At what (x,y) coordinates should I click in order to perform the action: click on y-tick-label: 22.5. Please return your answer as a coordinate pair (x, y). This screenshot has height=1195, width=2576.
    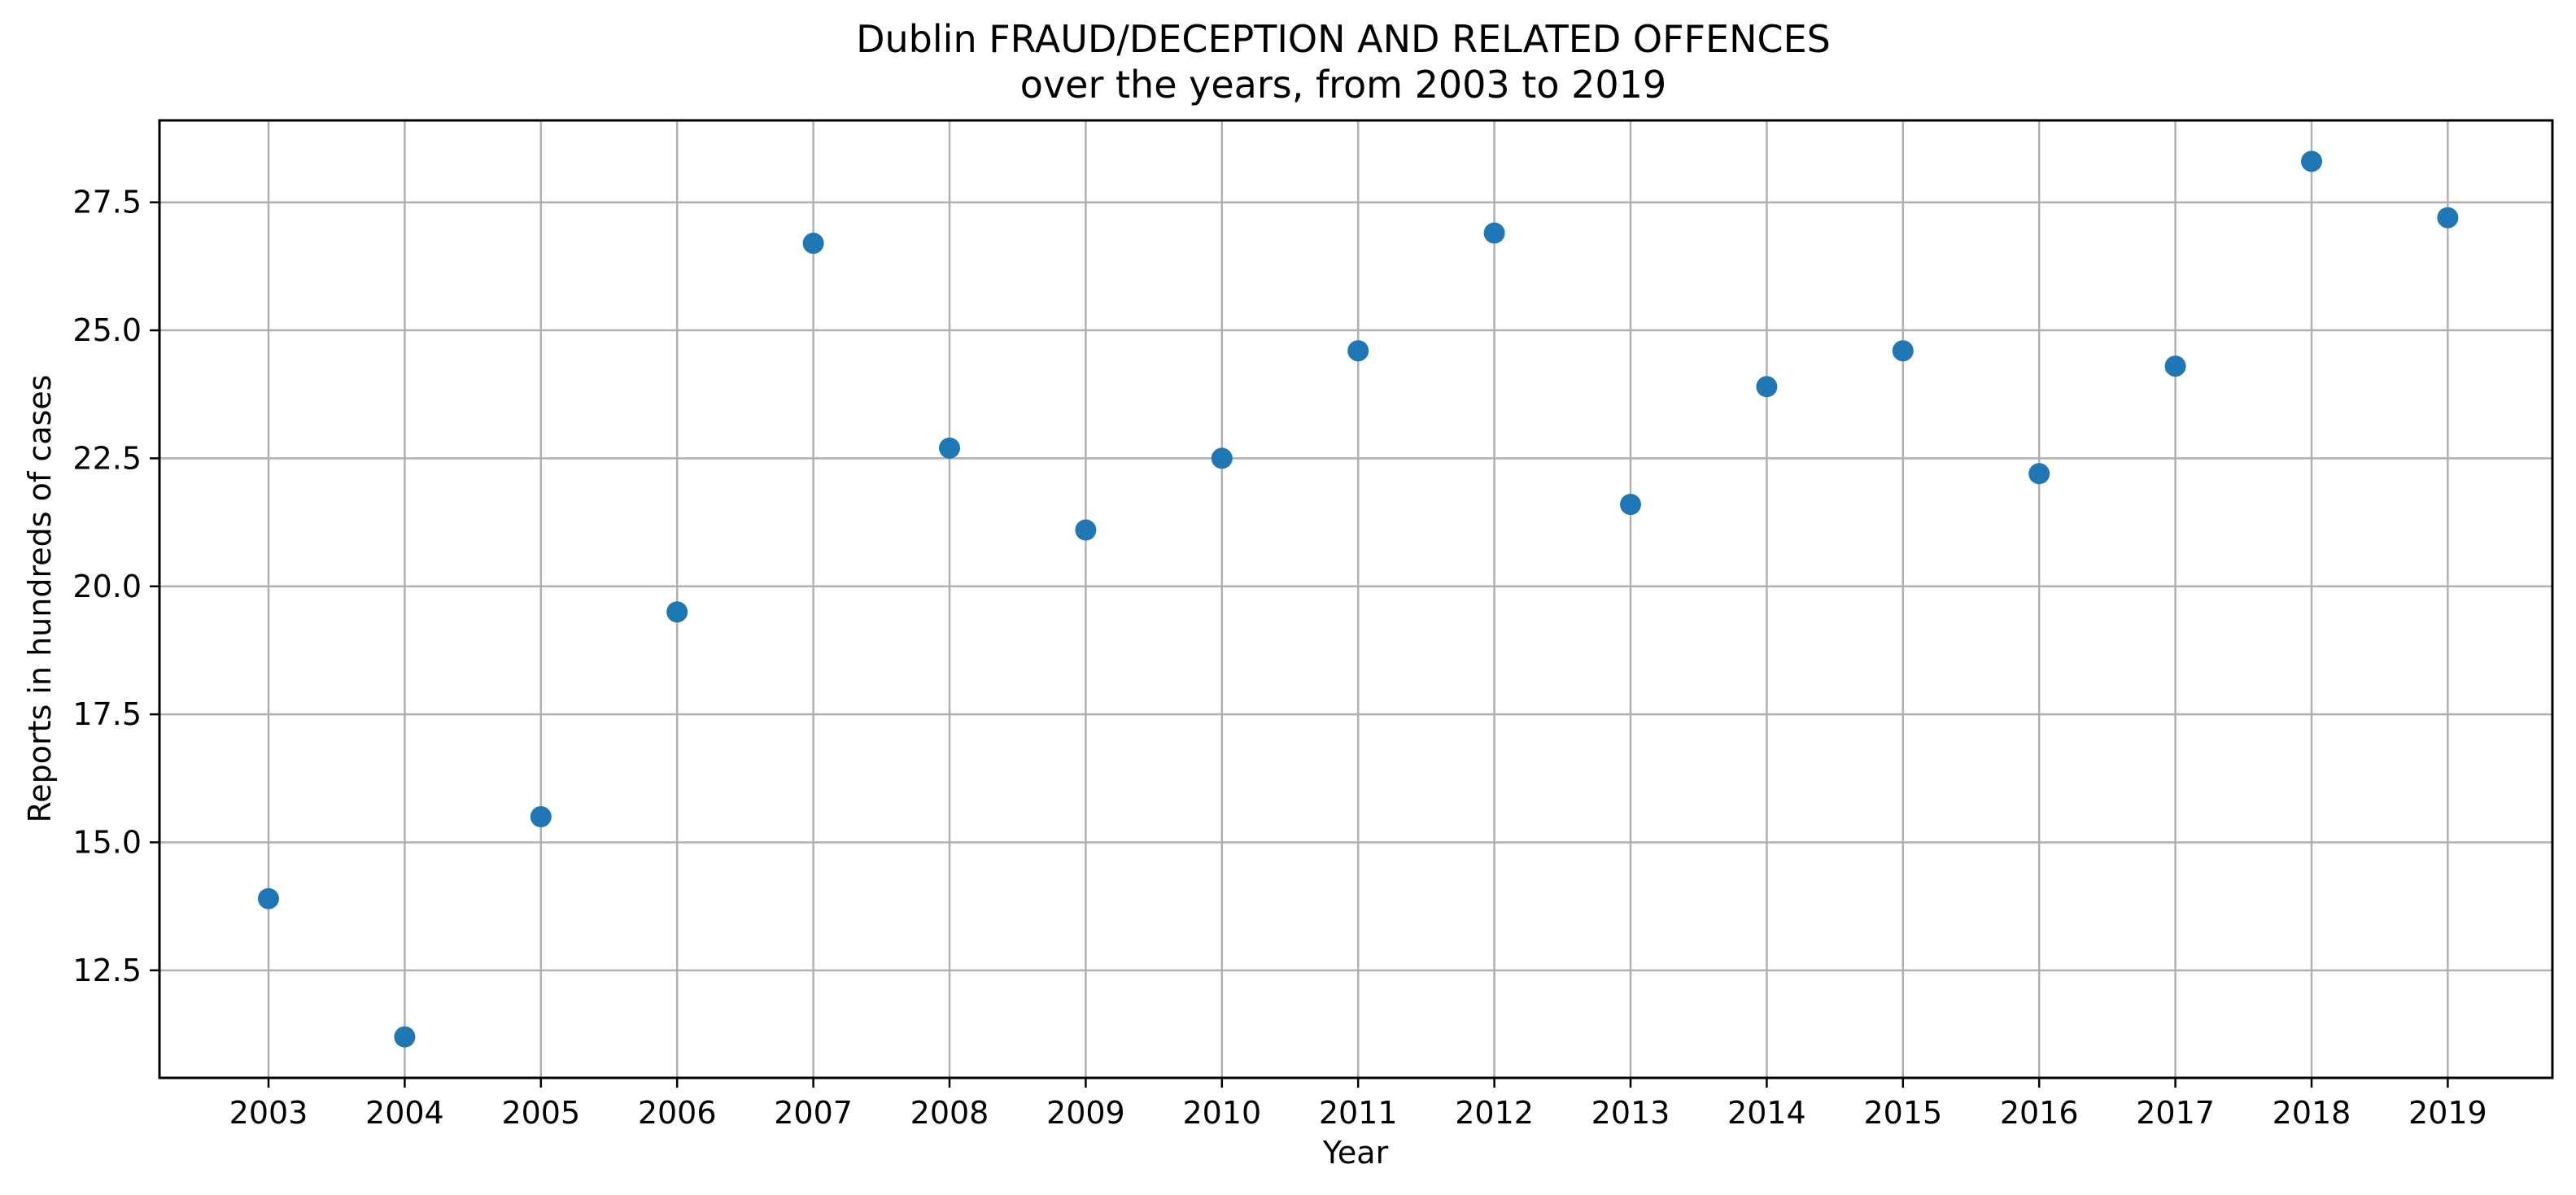
    Looking at the image, I should click on (107, 458).